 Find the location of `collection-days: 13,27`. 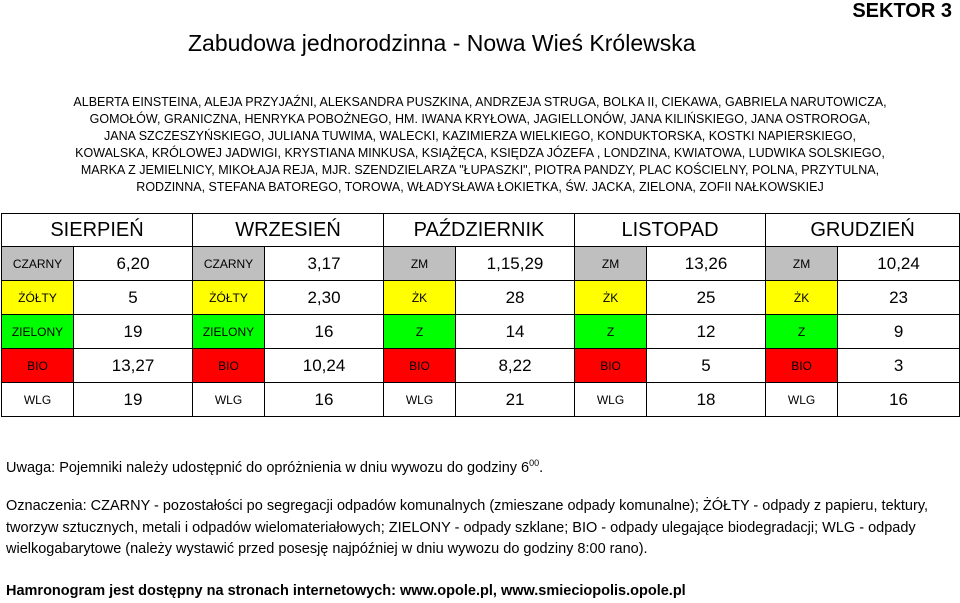

collection-days: 13,27 is located at coordinates (133, 365).